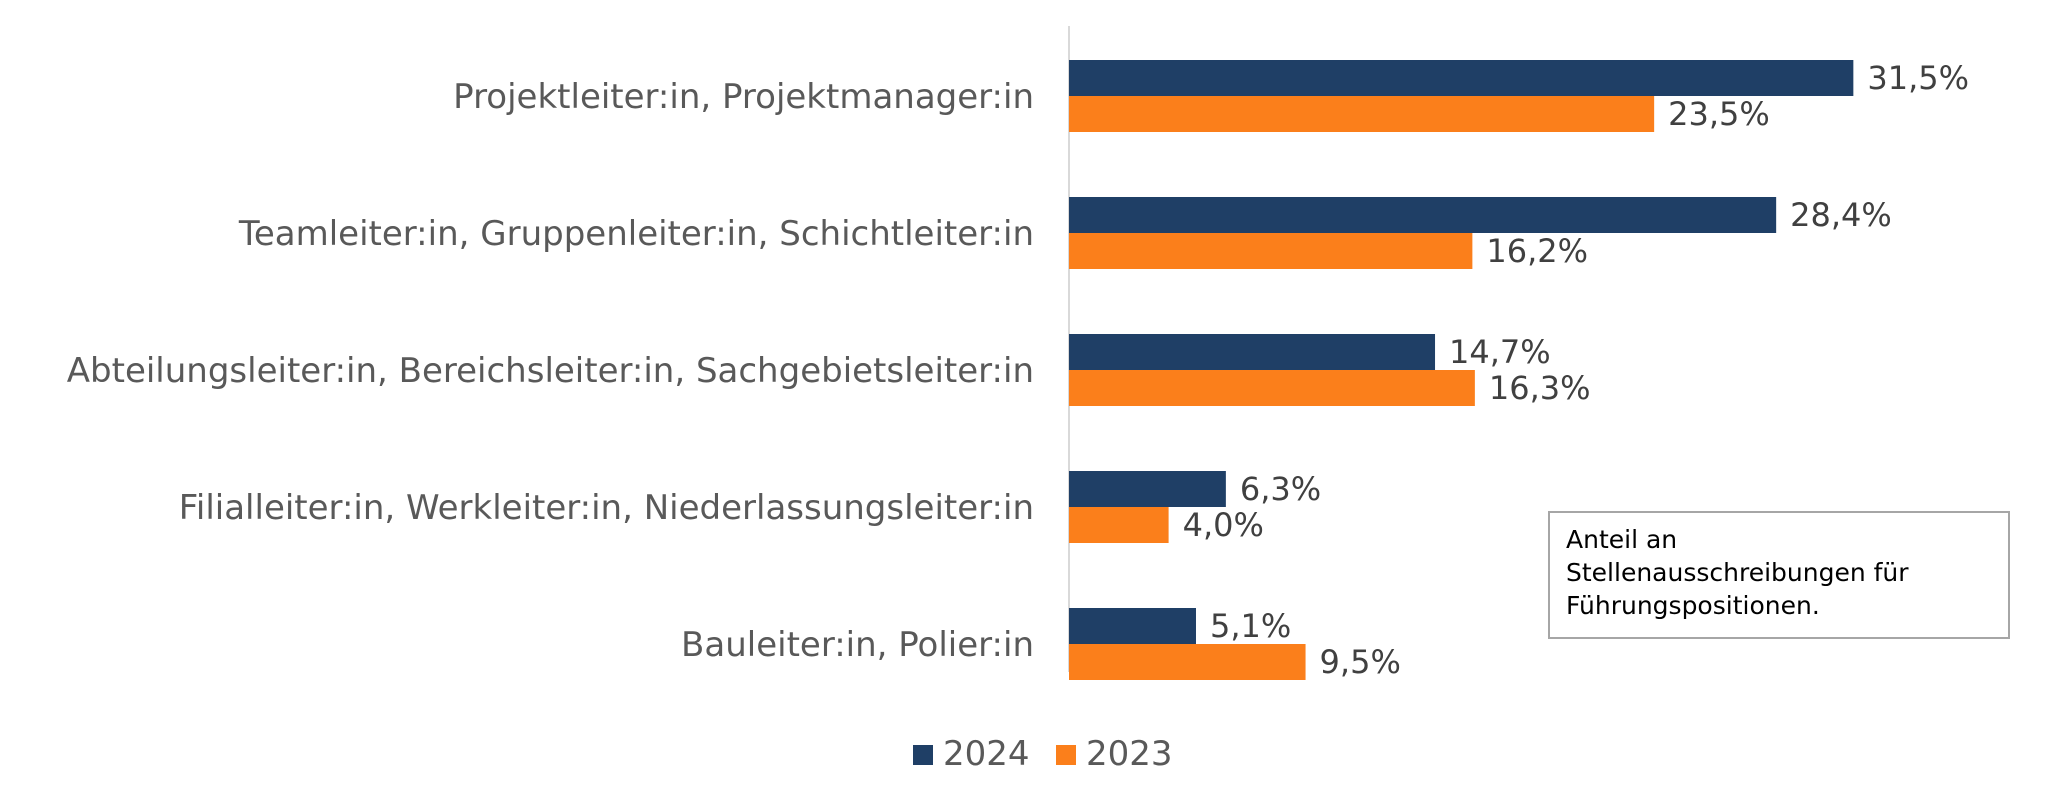 Image resolution: width=2048 pixels, height=799 pixels. What do you see at coordinates (1841, 215) in the screenshot?
I see `data-label-2024: 28,4%` at bounding box center [1841, 215].